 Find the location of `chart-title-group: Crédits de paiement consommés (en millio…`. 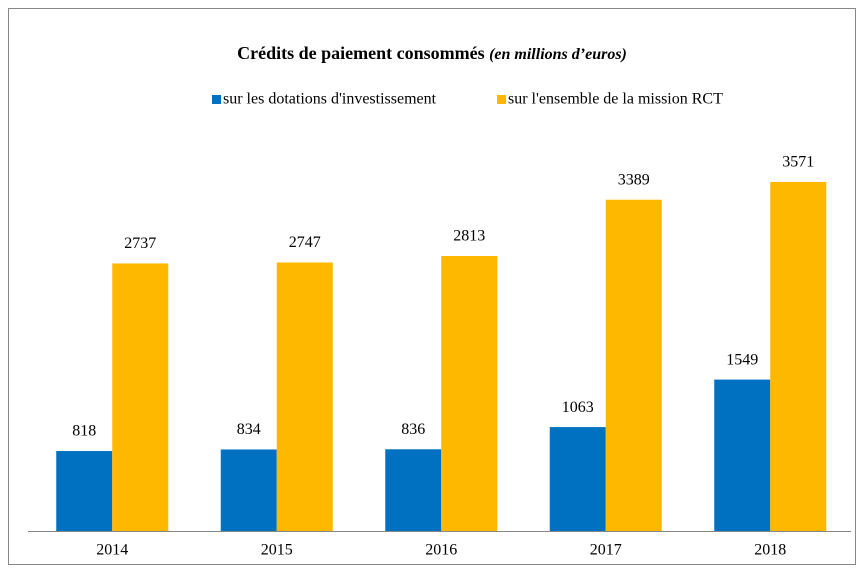

chart-title-group: Crédits de paiement consommés (en millio… is located at coordinates (432, 53).